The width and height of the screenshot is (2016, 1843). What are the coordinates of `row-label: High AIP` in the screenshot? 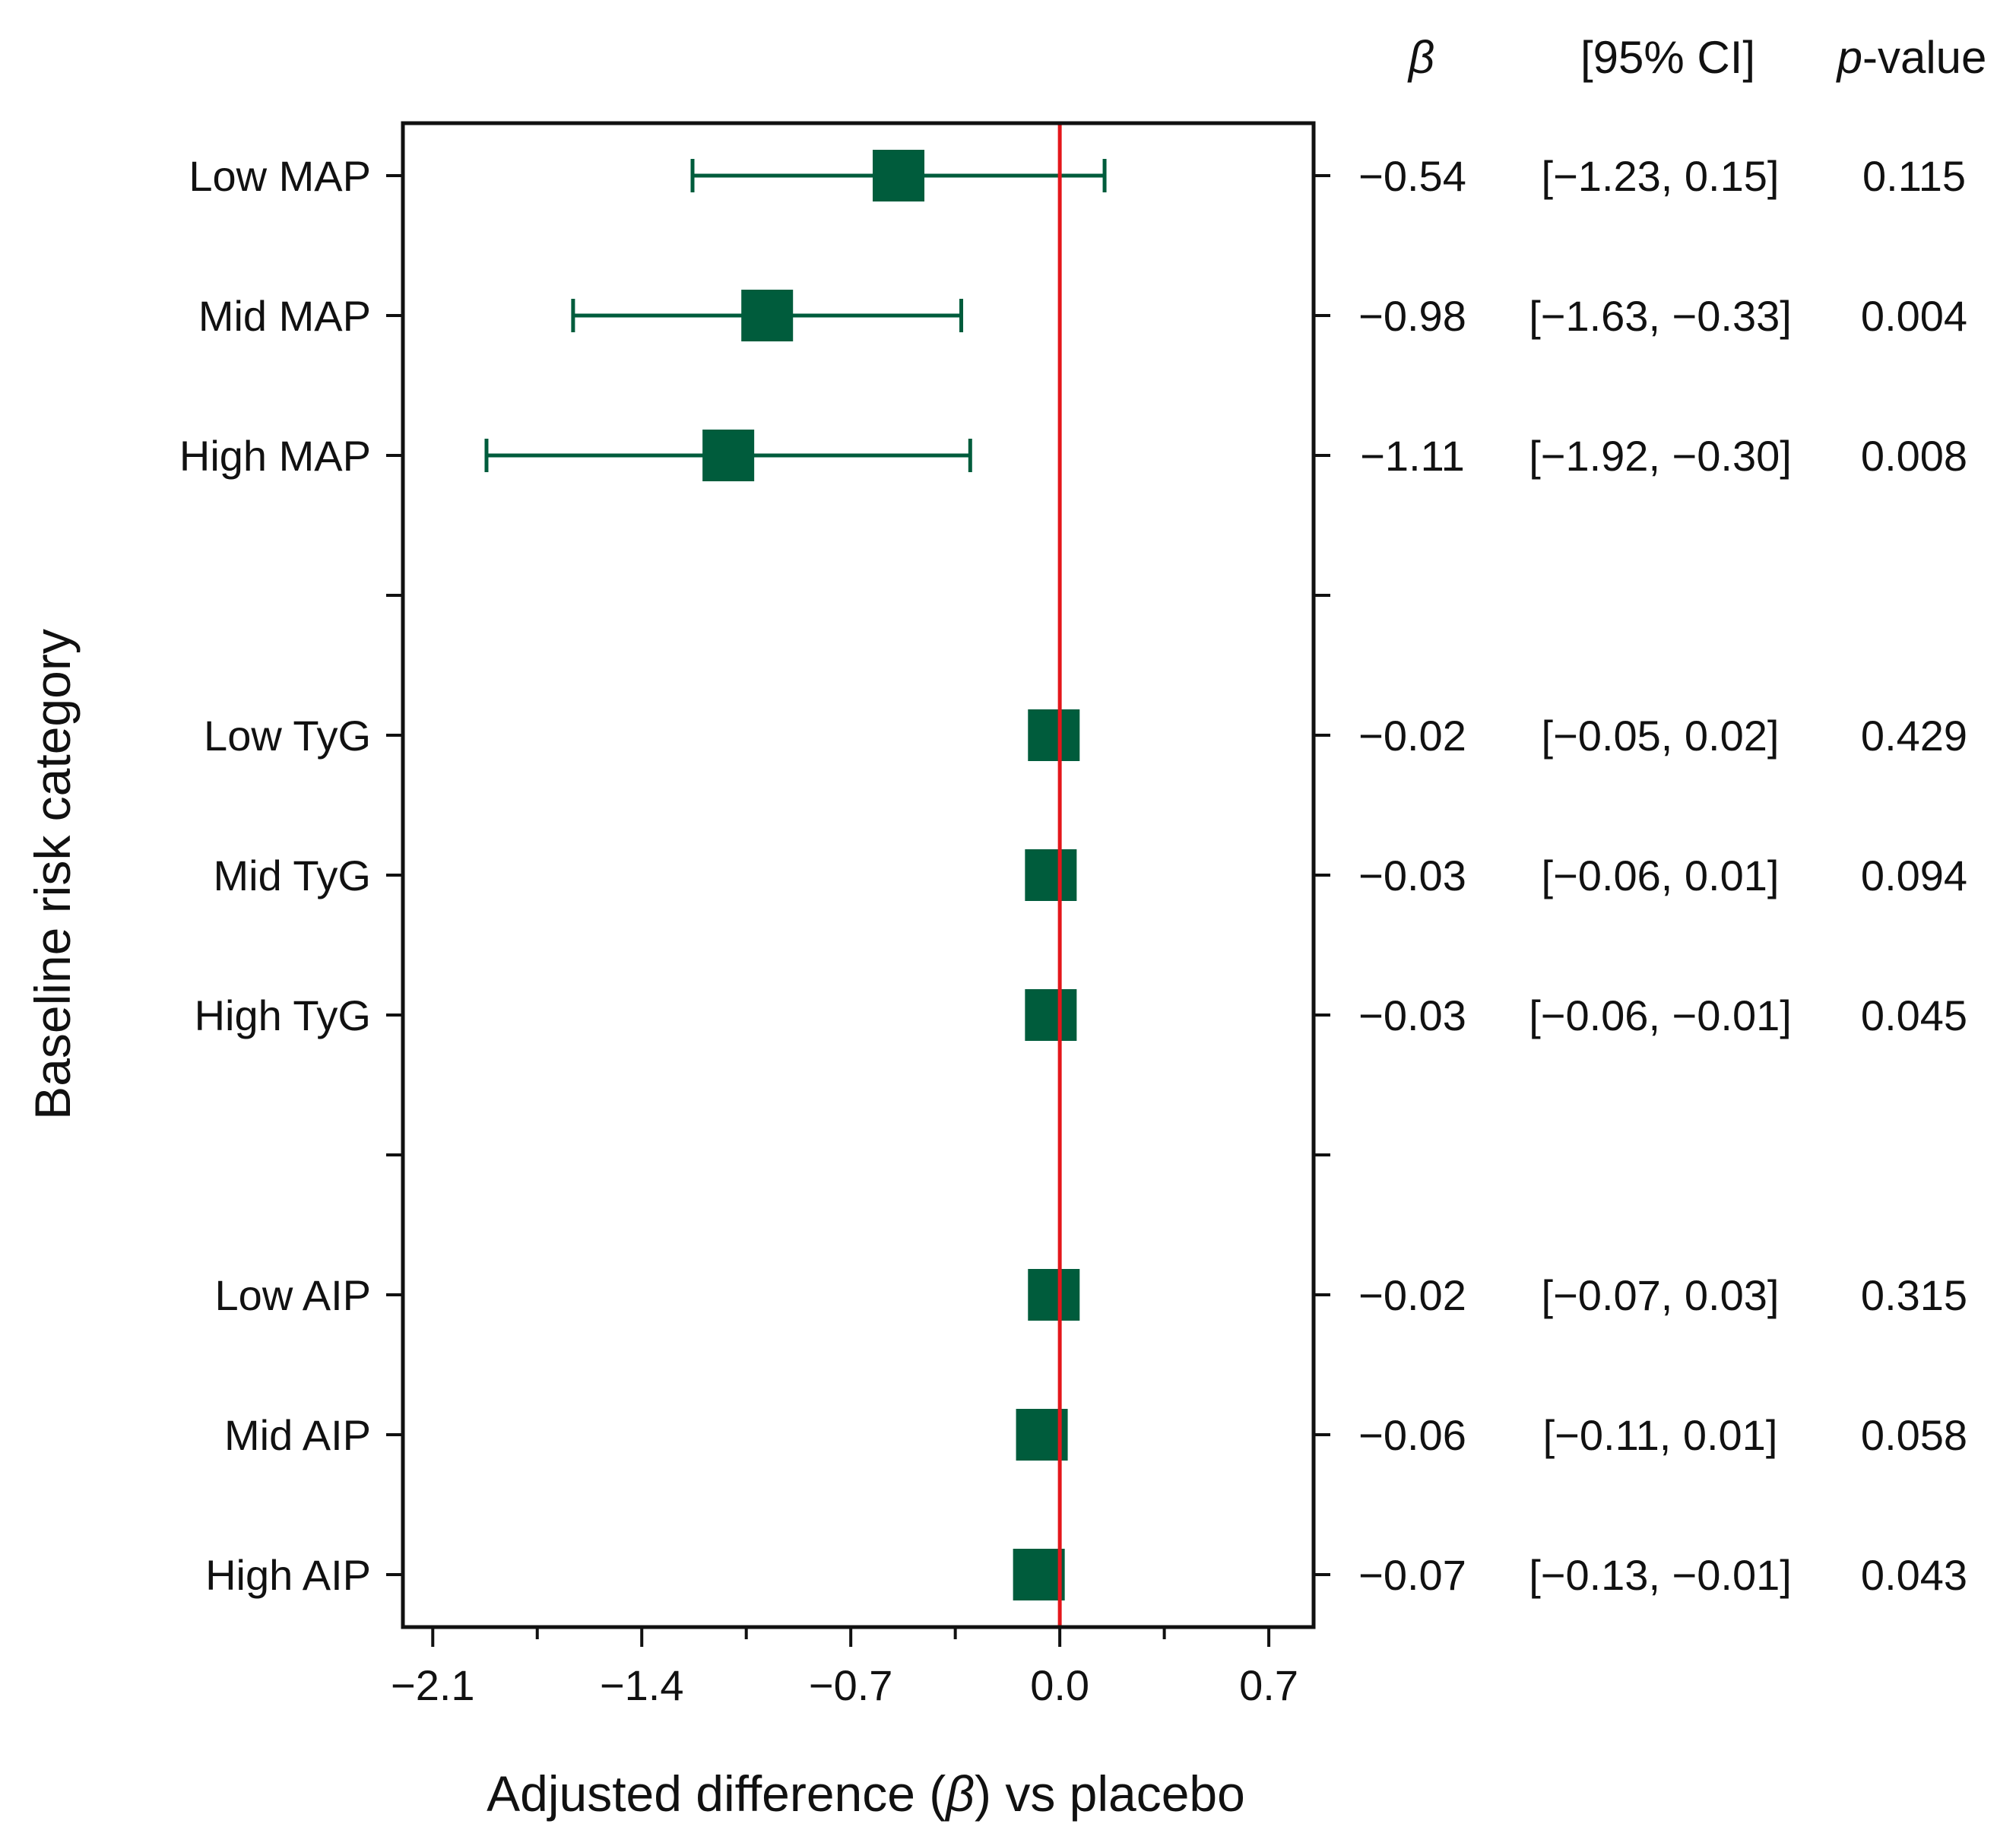 It's located at (288, 1575).